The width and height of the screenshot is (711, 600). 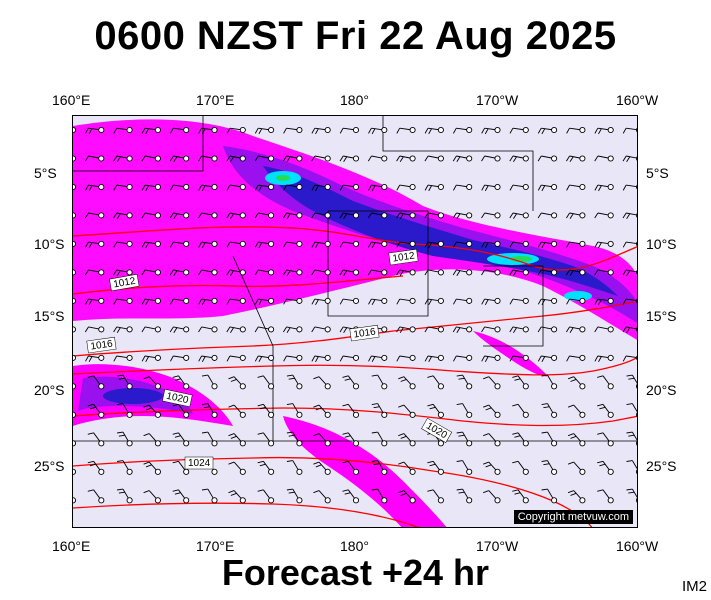 I want to click on isobar-label-group: 1012, so click(x=124, y=282).